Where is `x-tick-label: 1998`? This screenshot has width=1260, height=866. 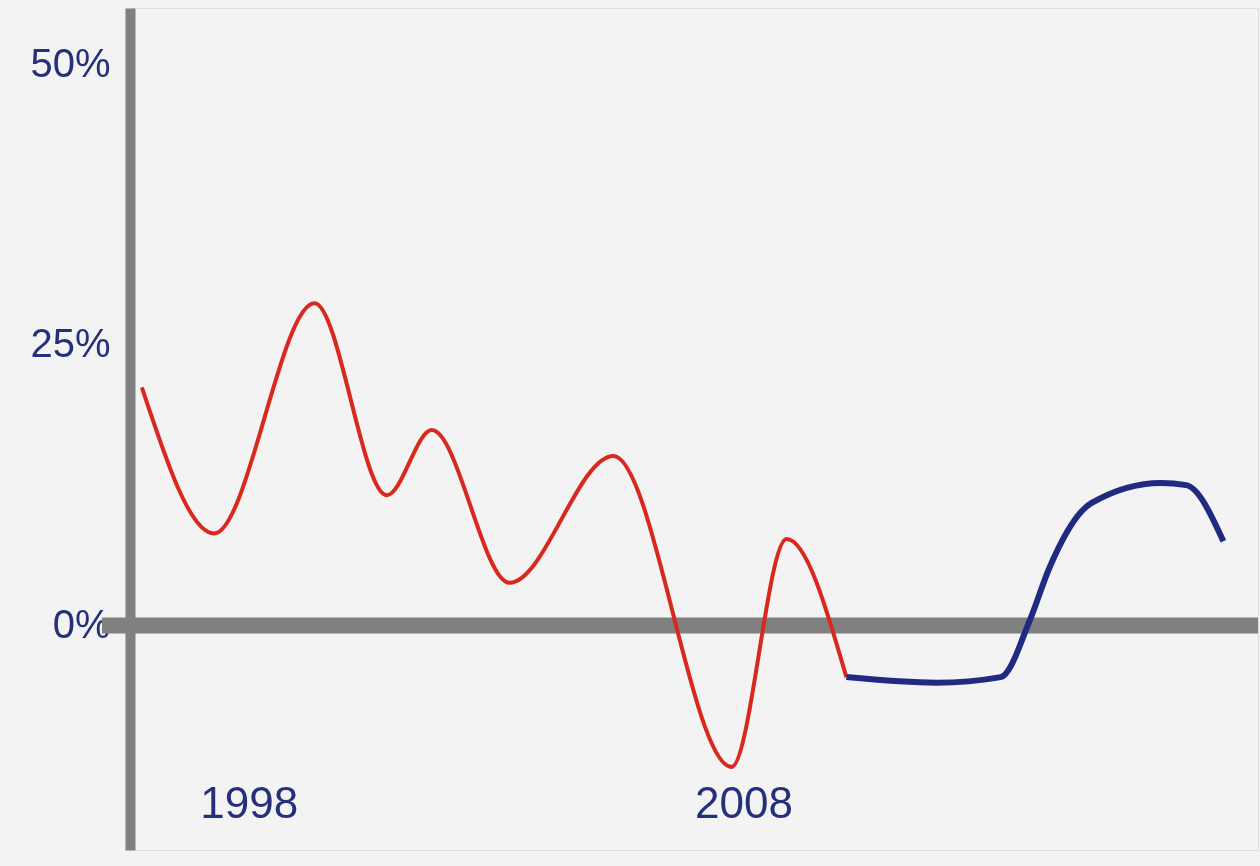 x-tick-label: 1998 is located at coordinates (249, 802).